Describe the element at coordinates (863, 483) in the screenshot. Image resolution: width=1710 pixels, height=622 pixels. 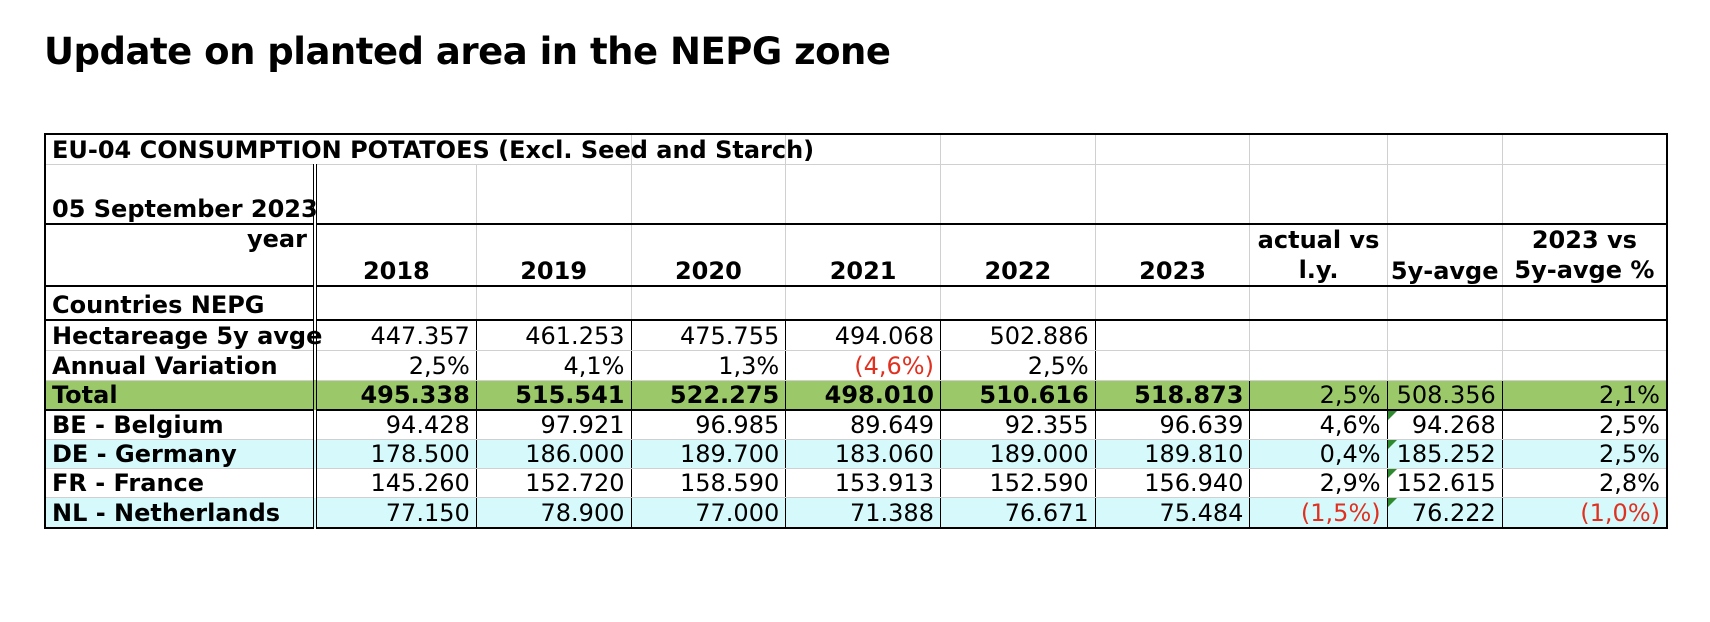
I see `fr-2021: 153.913` at that location.